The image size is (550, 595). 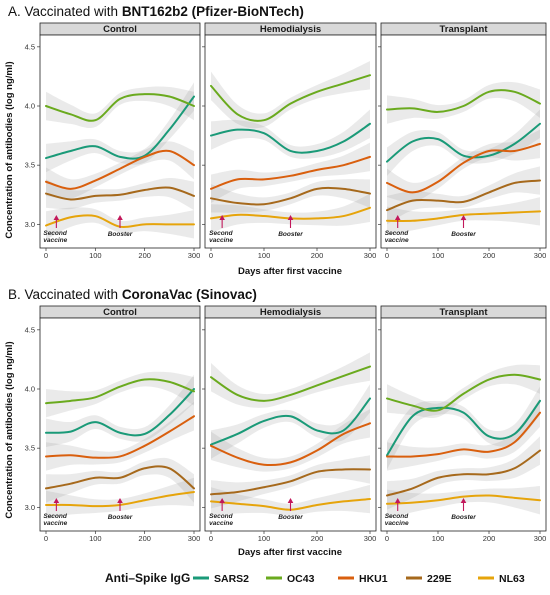 I want to click on facet-title: Transplant, so click(x=463, y=312).